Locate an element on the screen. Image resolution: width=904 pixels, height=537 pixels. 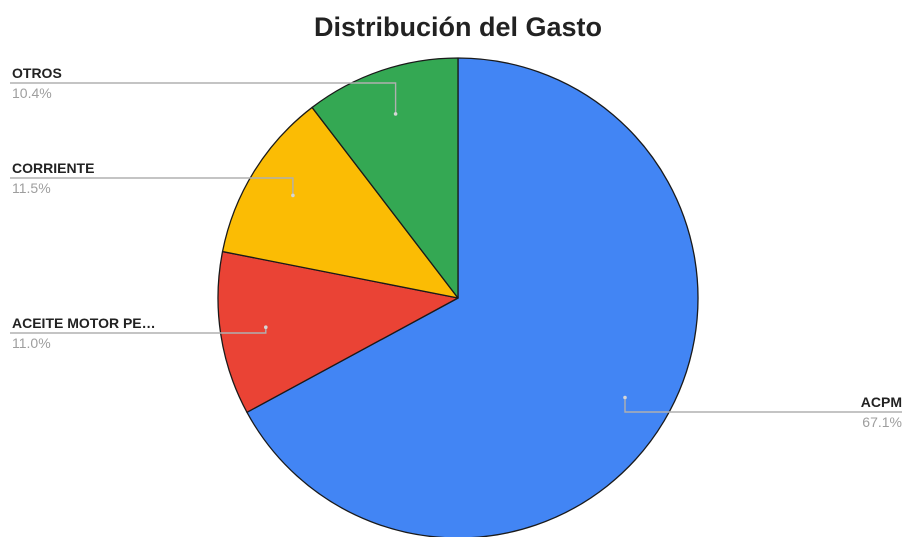
slice-percent: 11.0% is located at coordinates (31, 343).